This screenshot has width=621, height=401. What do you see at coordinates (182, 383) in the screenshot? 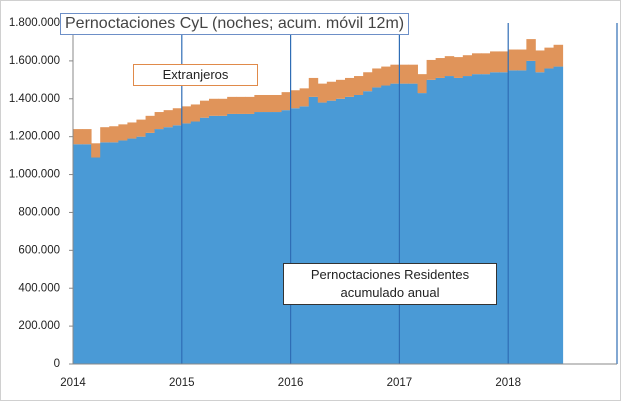
I see `x-tick-label: 2015` at bounding box center [182, 383].